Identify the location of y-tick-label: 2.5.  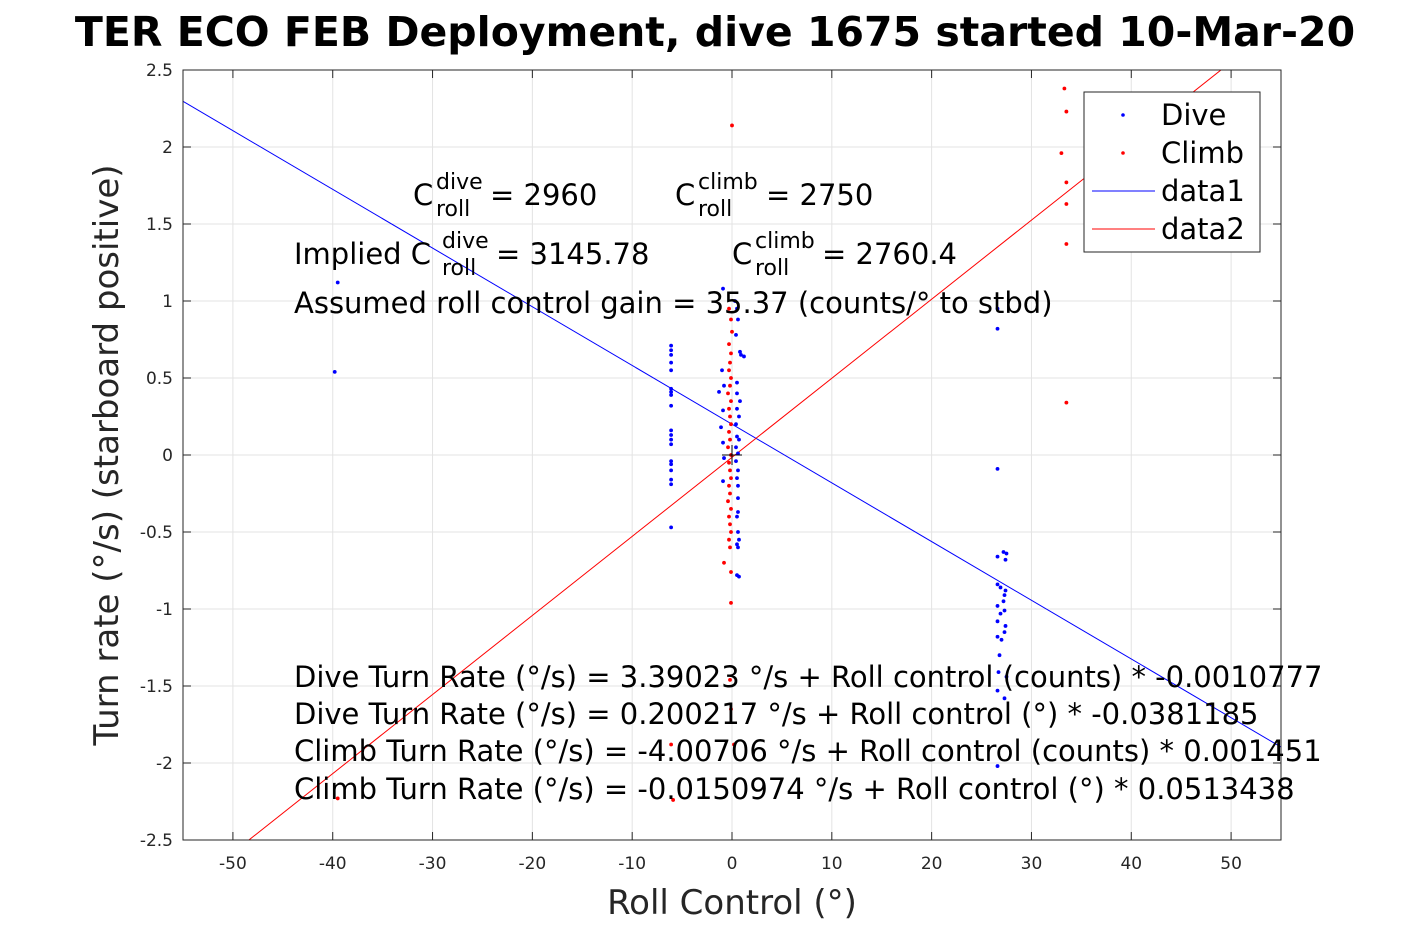
(159, 71).